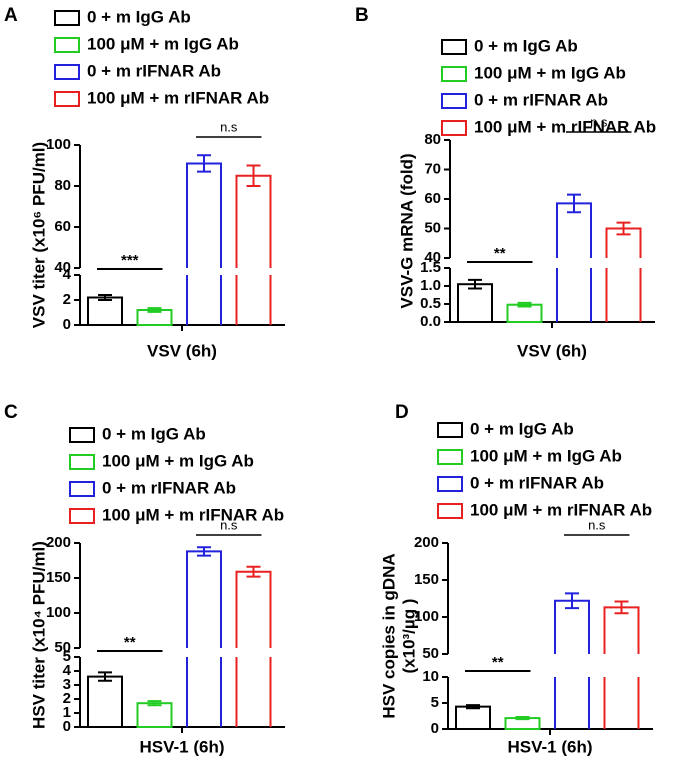 The width and height of the screenshot is (692, 765). I want to click on y-tick-label: 1.5, so click(430, 267).